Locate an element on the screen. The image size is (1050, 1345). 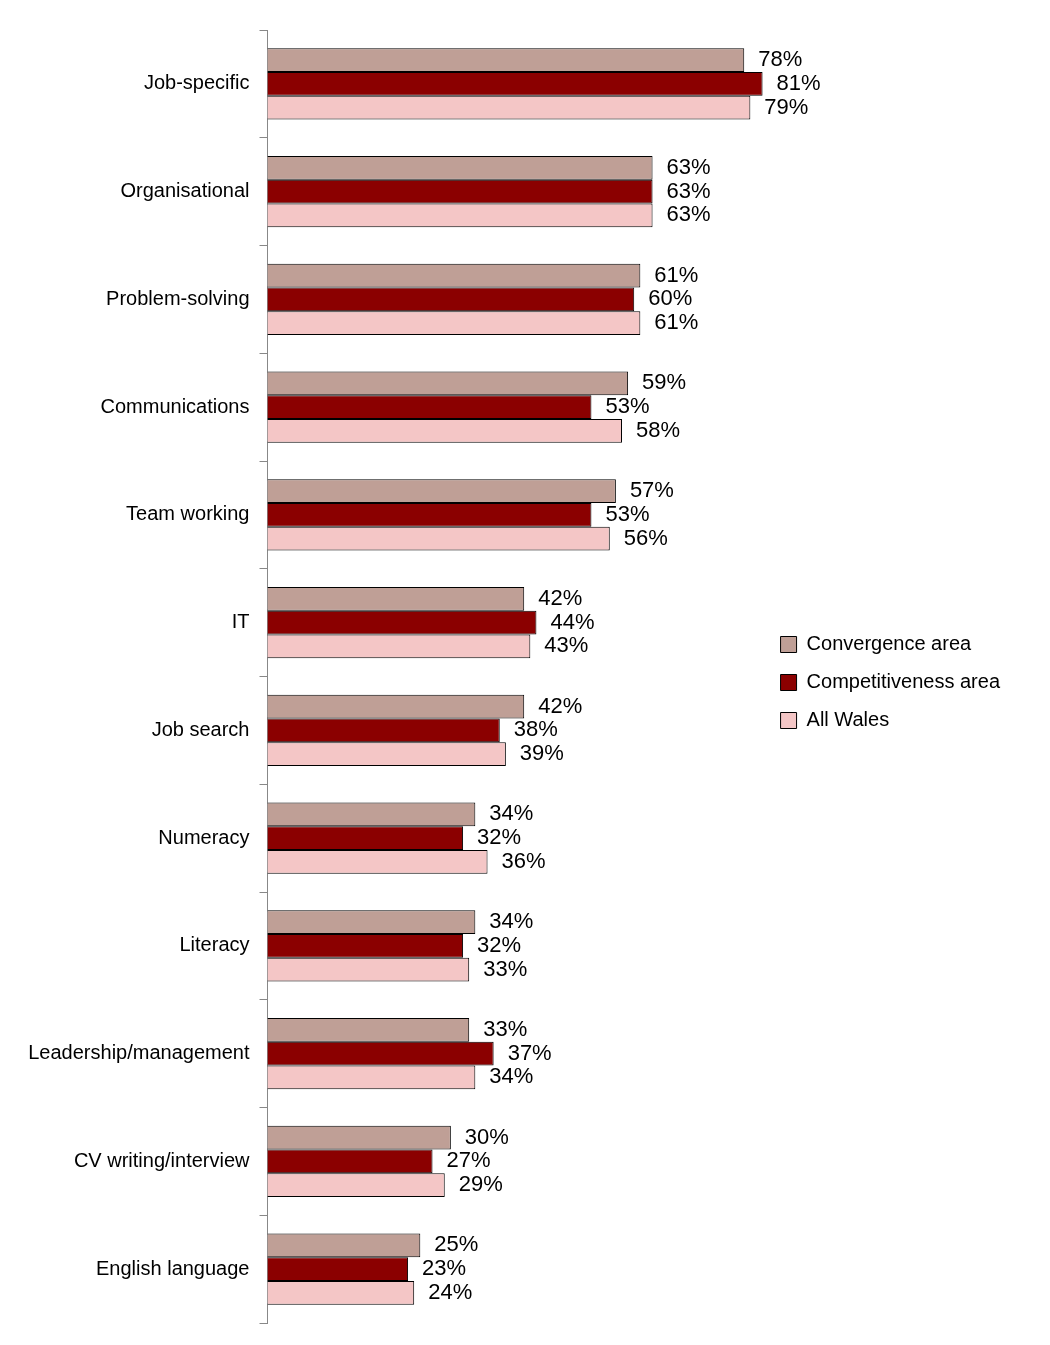
data-label: 81% is located at coordinates (798, 82).